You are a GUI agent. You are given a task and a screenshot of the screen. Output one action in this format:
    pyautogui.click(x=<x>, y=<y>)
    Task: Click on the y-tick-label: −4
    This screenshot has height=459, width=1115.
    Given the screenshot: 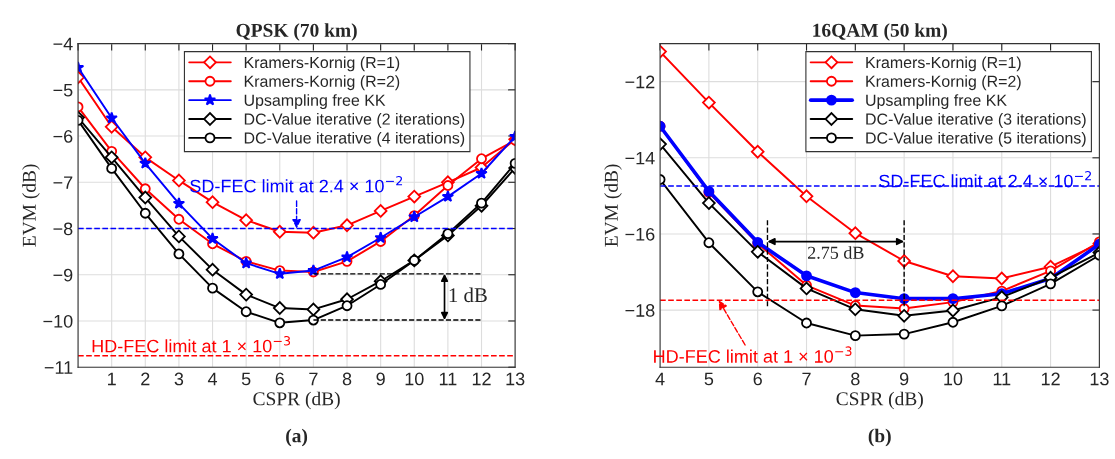 What is the action you would take?
    pyautogui.click(x=63, y=44)
    